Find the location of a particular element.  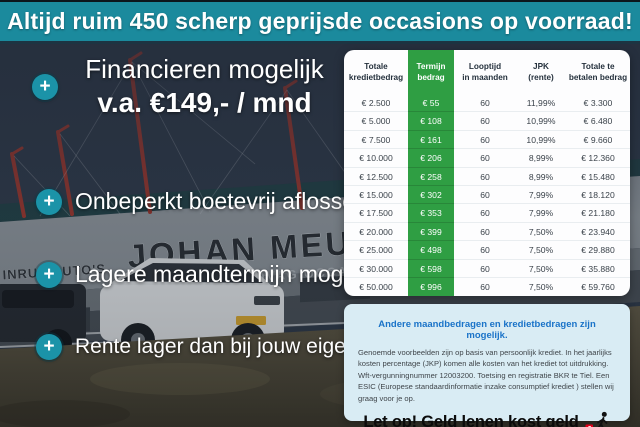

promo-repayment-label: Onbeperkt boetevrij aflossen is located at coordinates (221, 201).